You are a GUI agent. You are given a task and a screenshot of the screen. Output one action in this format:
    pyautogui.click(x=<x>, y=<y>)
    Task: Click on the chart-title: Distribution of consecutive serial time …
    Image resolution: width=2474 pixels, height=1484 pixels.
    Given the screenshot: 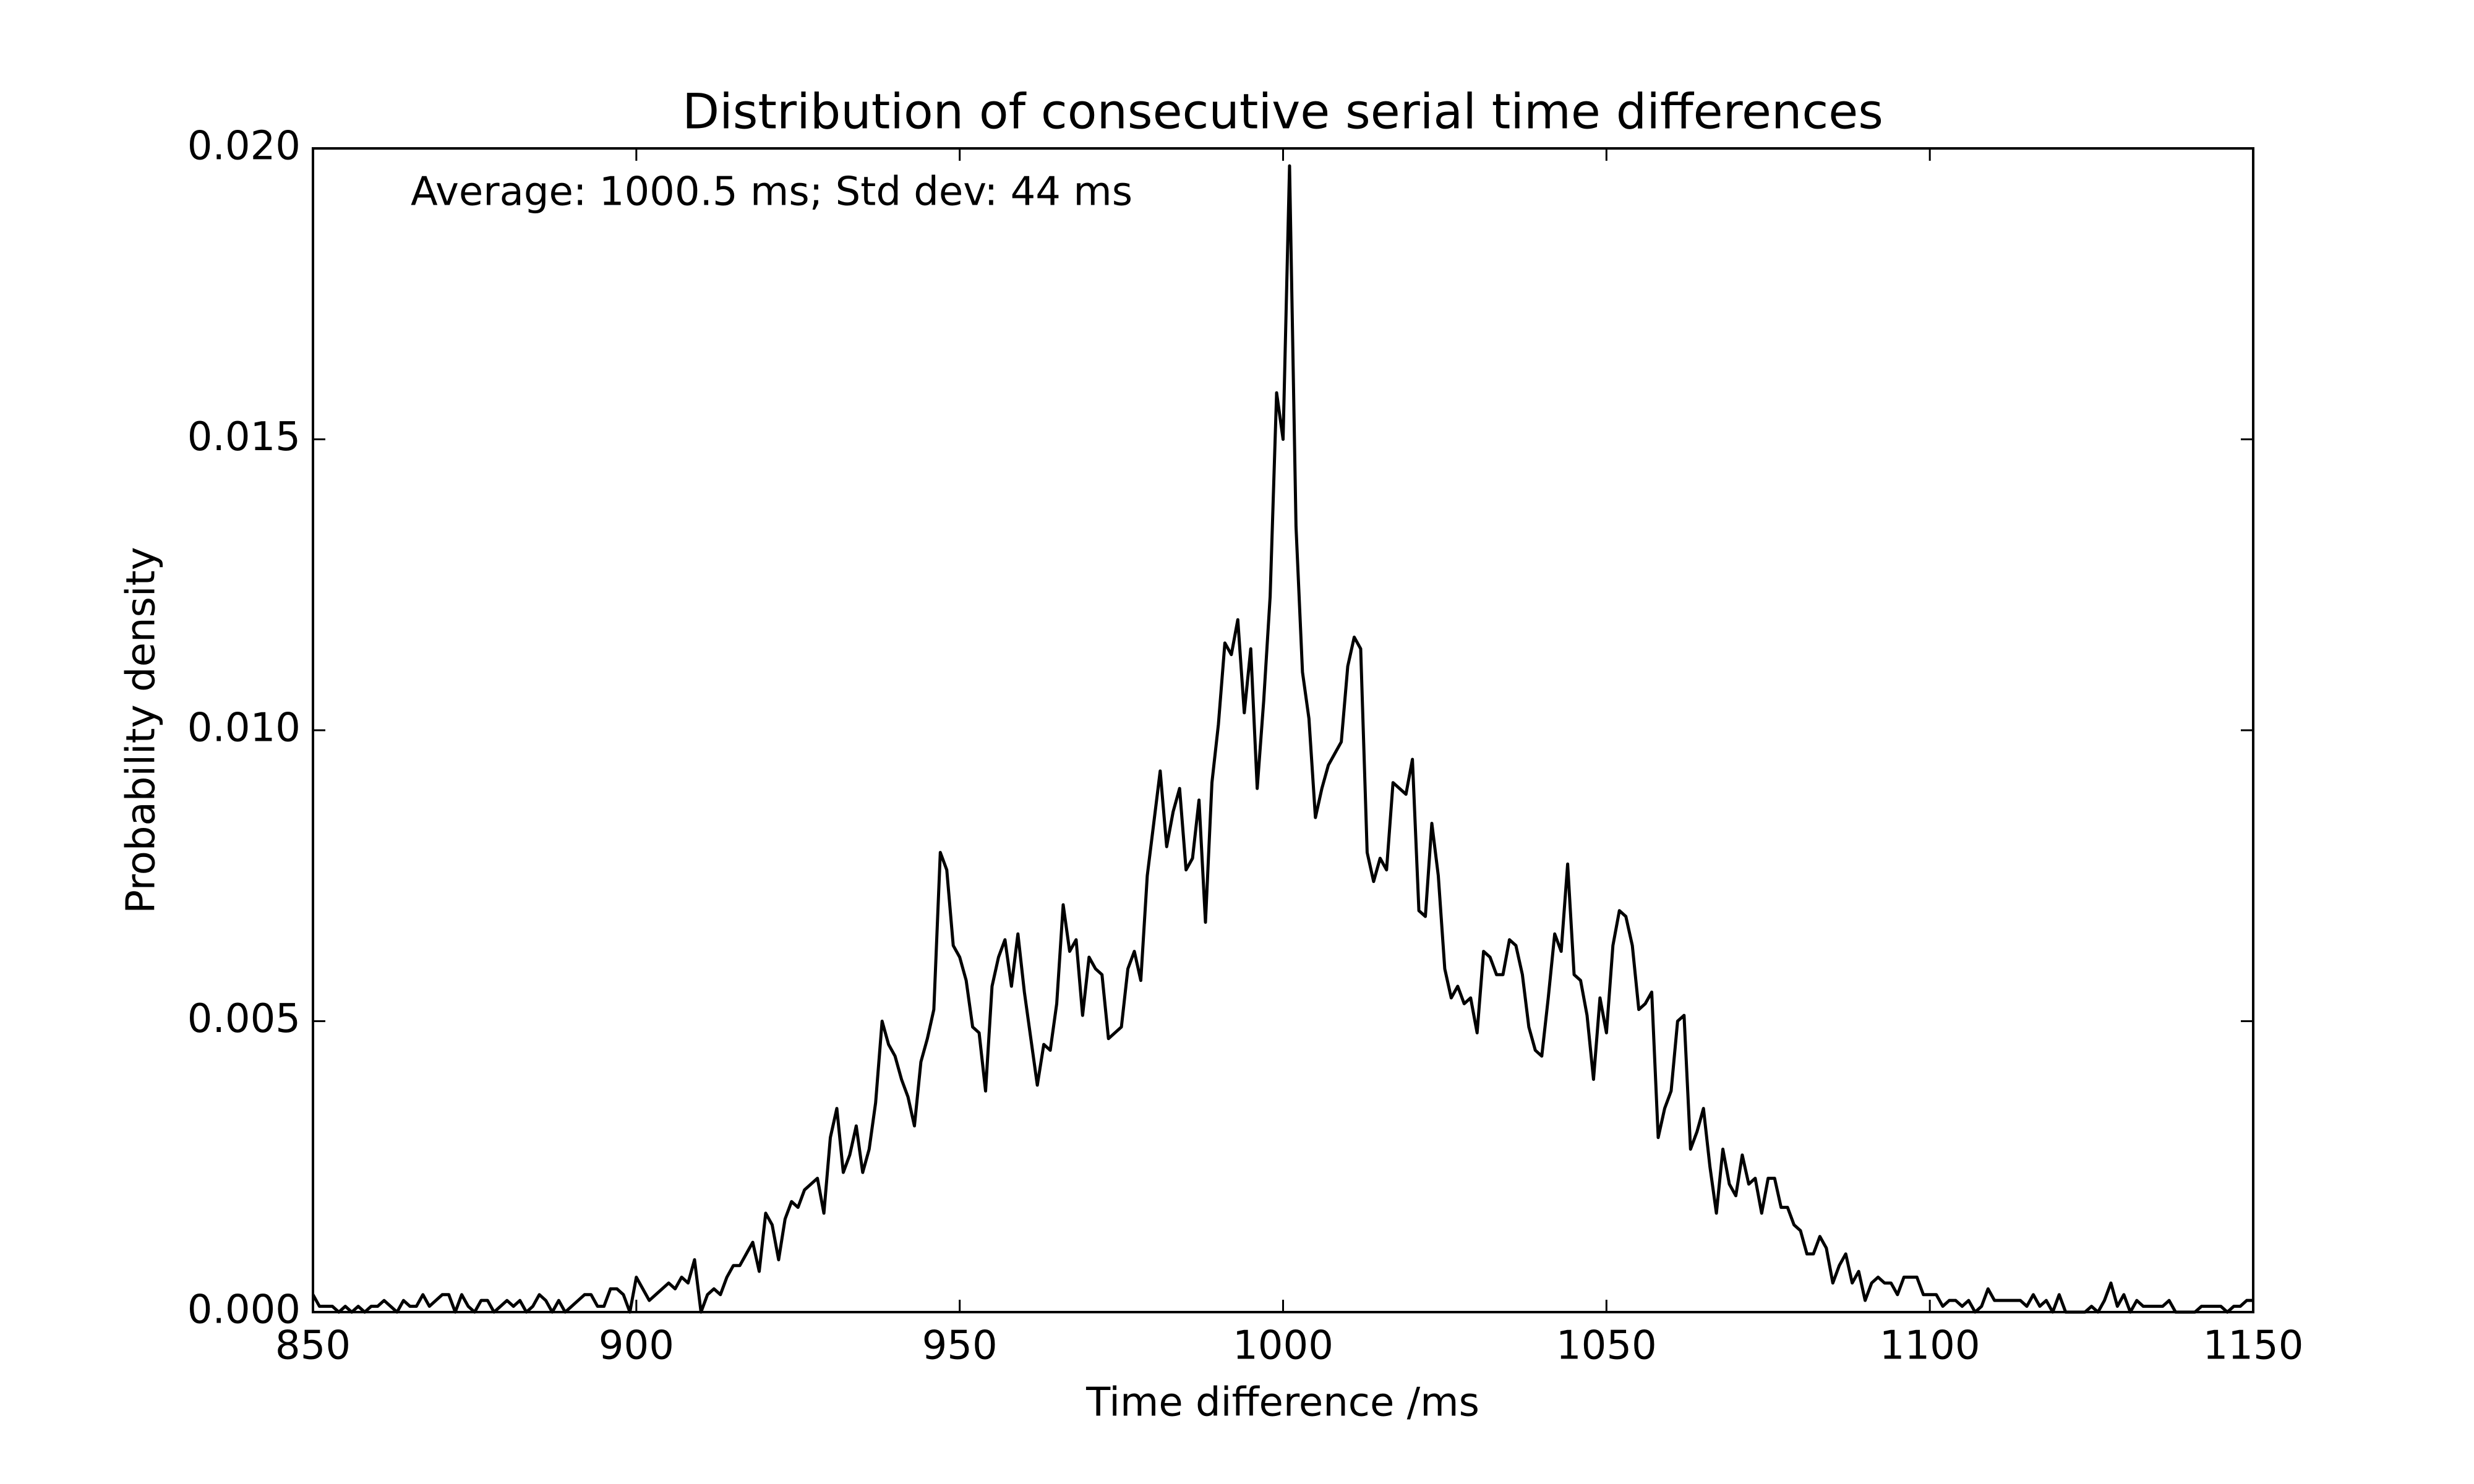 What is the action you would take?
    pyautogui.click(x=1282, y=112)
    